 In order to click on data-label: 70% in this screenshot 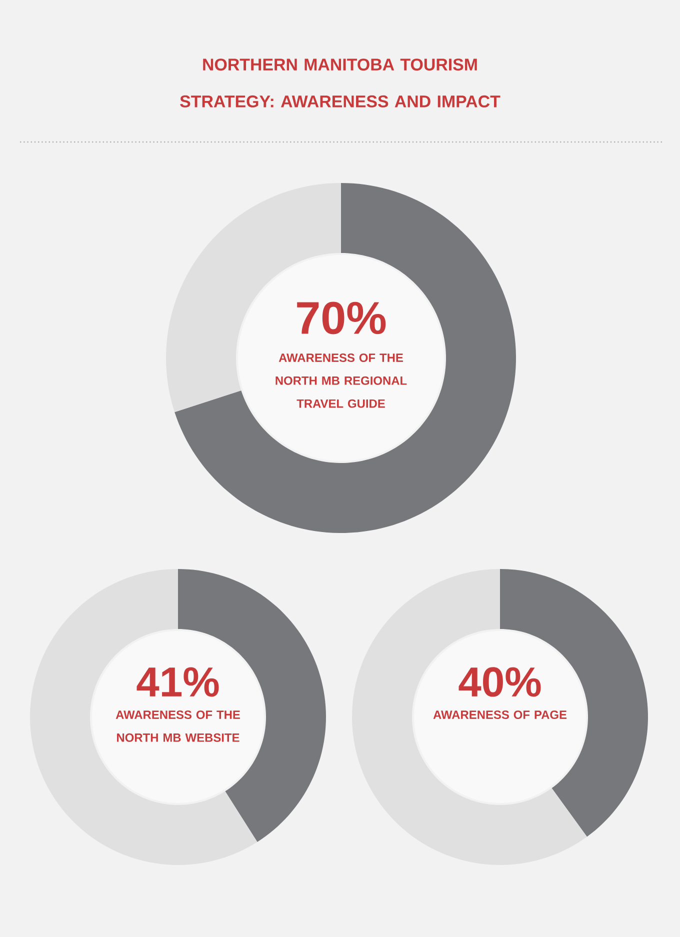, I will do `click(341, 318)`.